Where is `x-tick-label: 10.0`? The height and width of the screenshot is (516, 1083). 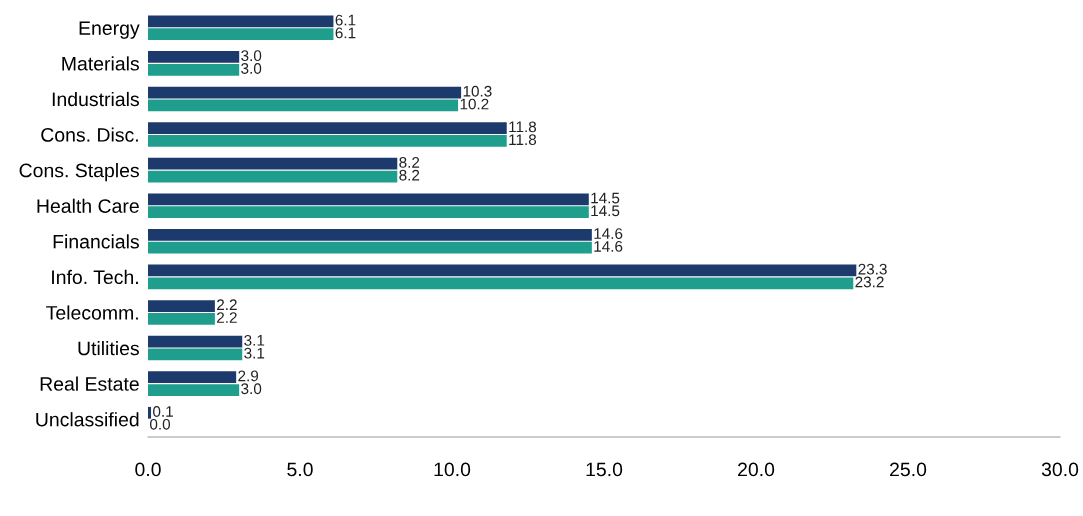 x-tick-label: 10.0 is located at coordinates (452, 469).